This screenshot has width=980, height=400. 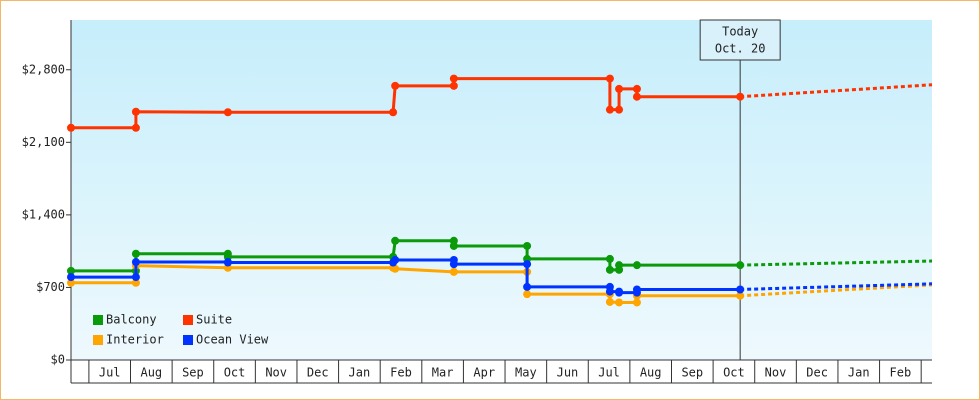 I want to click on y-tick-label: $2,100, so click(x=43, y=142).